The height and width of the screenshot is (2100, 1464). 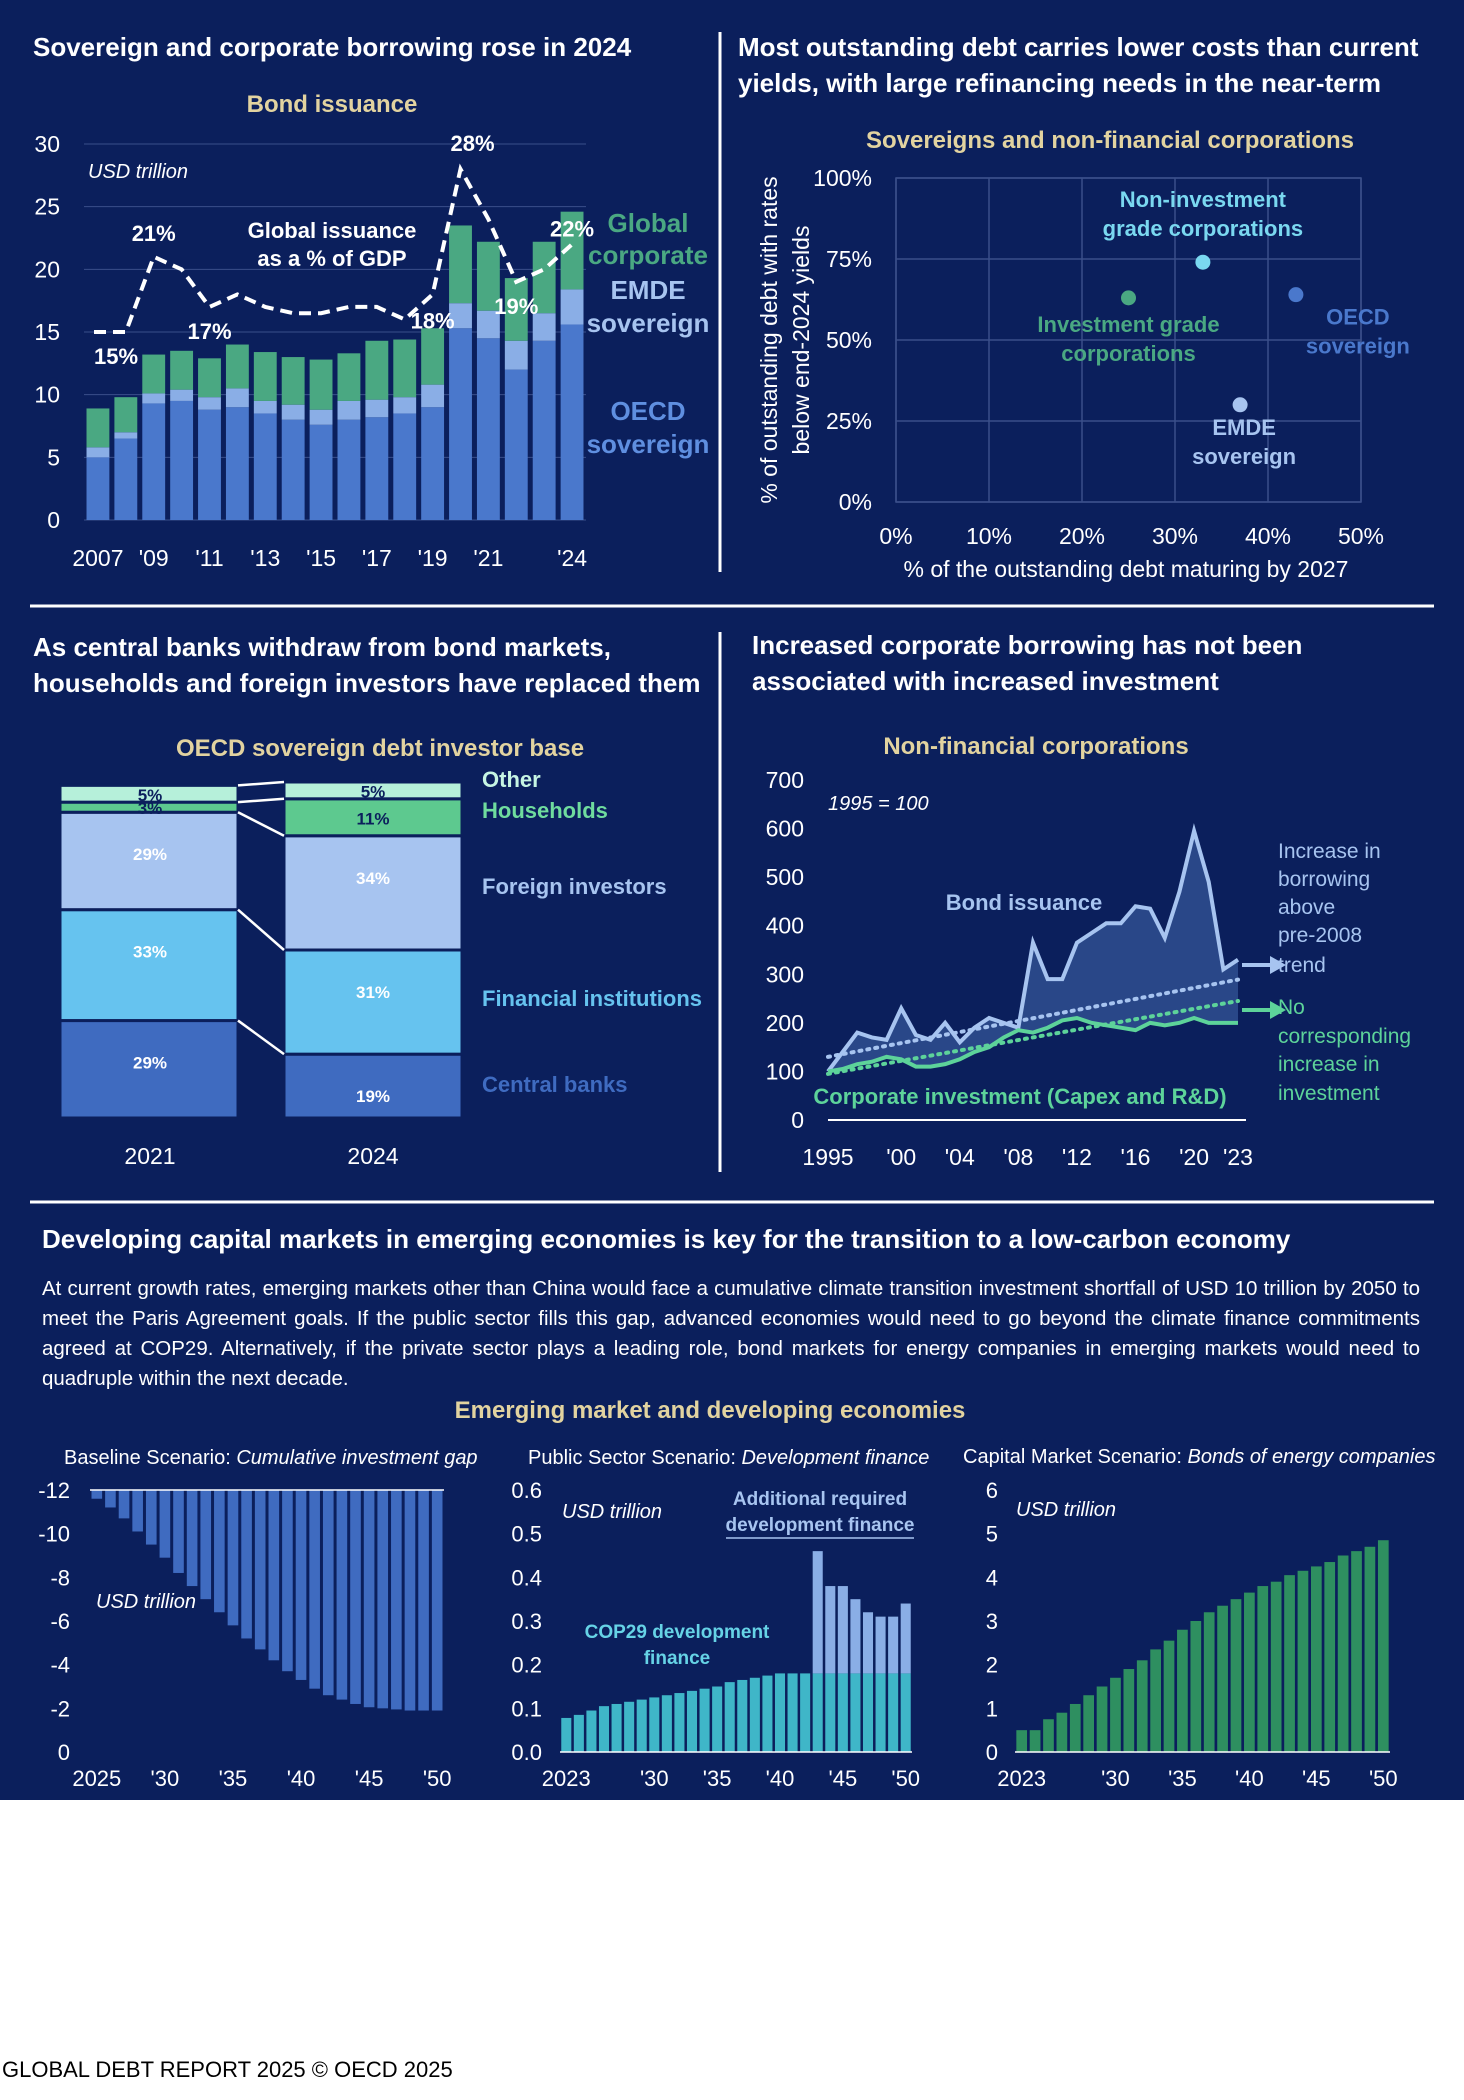 I want to click on chart6-additional-label: development finance, so click(x=820, y=1525).